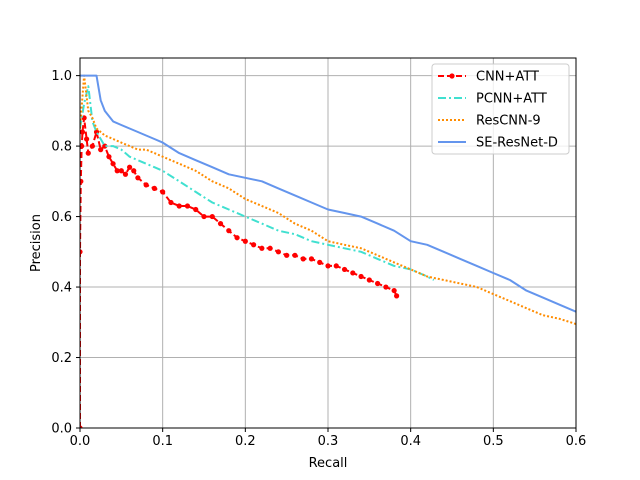 This screenshot has width=640, height=480. Describe the element at coordinates (493, 441) in the screenshot. I see `x-tick-label: 0.5` at that location.